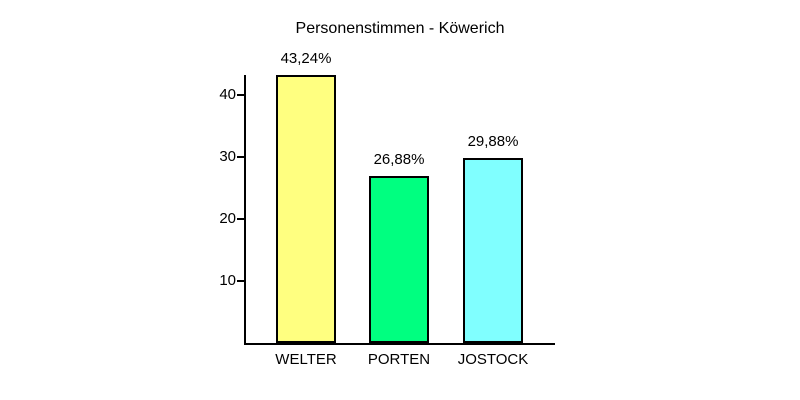 The height and width of the screenshot is (400, 800). I want to click on x-category-label-porten: PORTEN, so click(399, 359).